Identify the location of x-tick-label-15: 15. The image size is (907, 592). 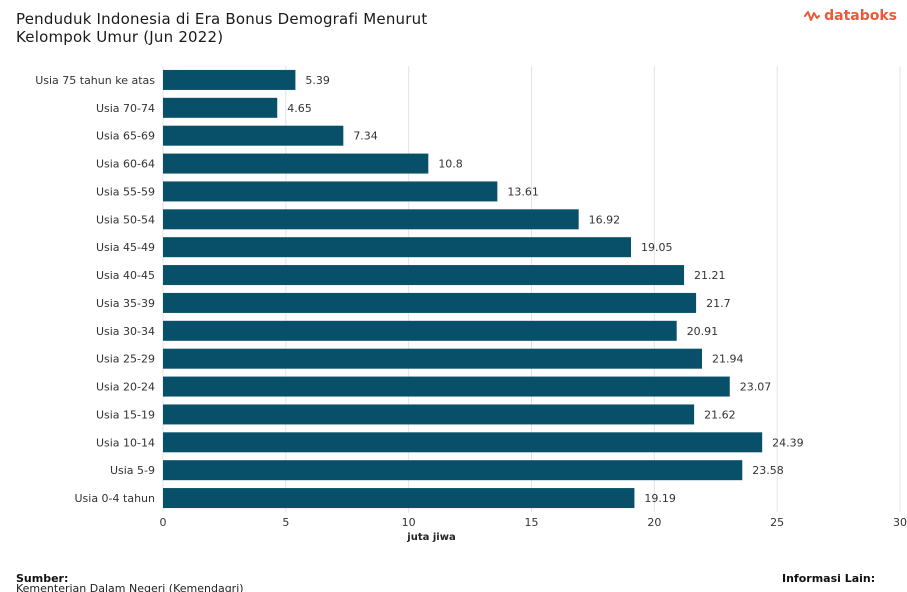
(532, 522).